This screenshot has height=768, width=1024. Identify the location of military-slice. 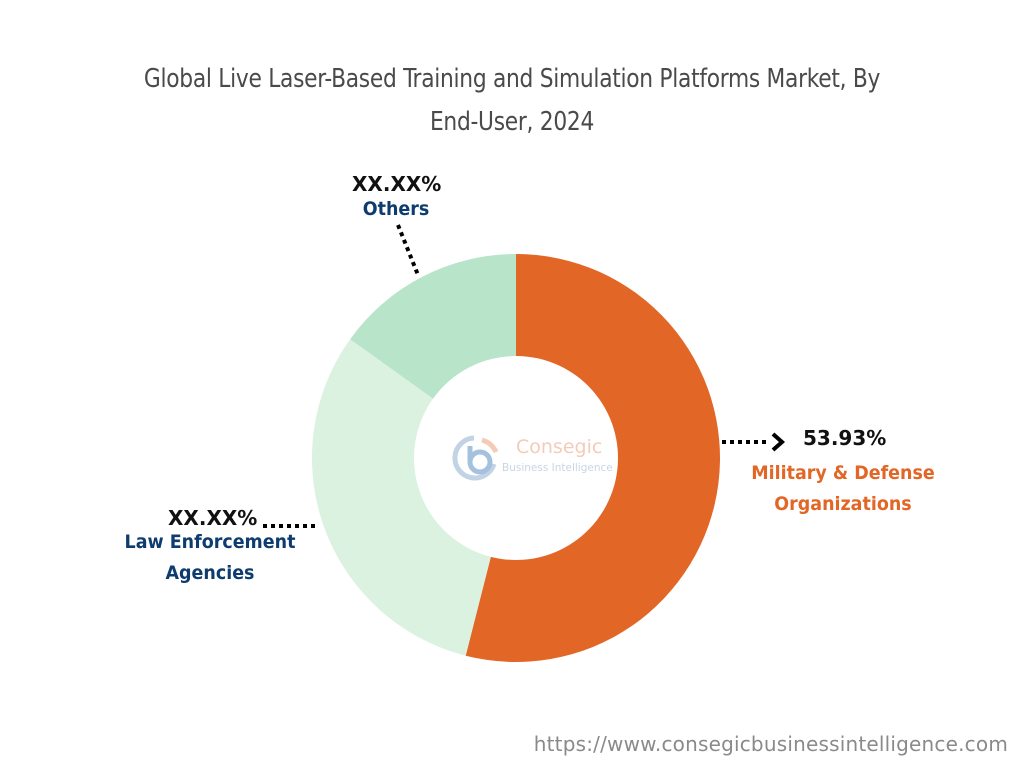
(593, 458).